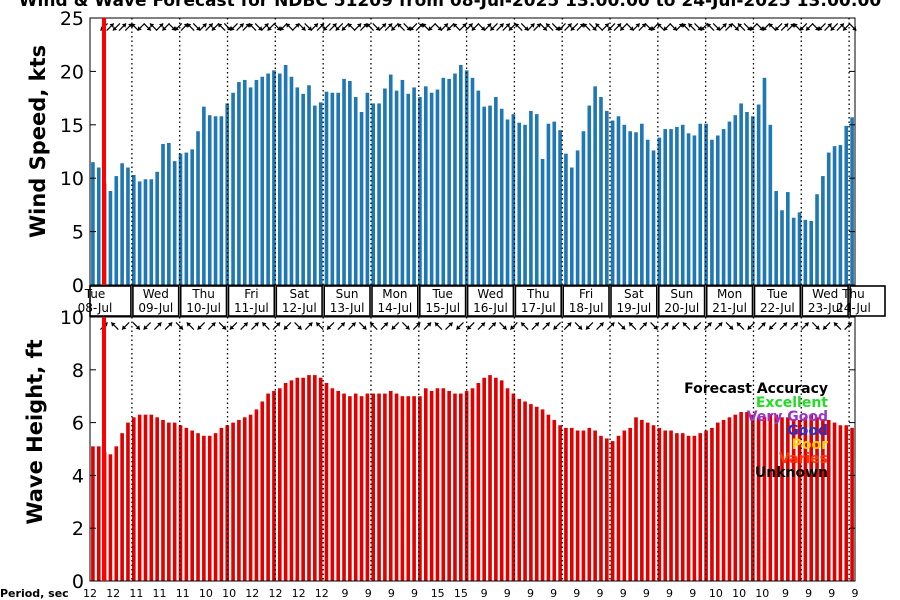 The image size is (900, 600). I want to click on day-date-label: 23-Jul, so click(825, 308).